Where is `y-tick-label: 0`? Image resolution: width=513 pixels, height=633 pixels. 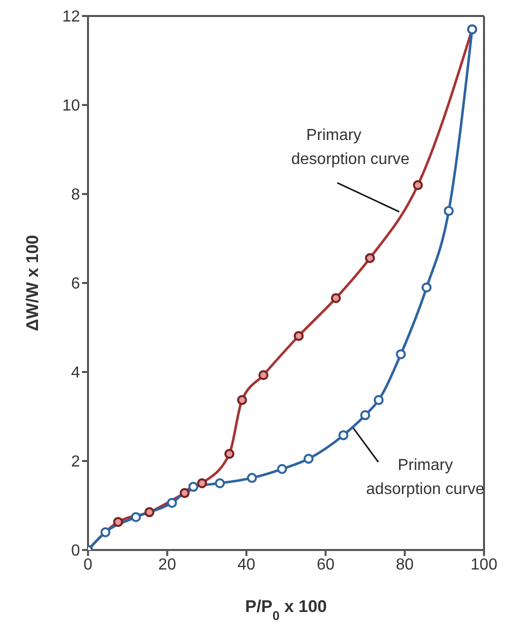
y-tick-label: 0 is located at coordinates (75, 551).